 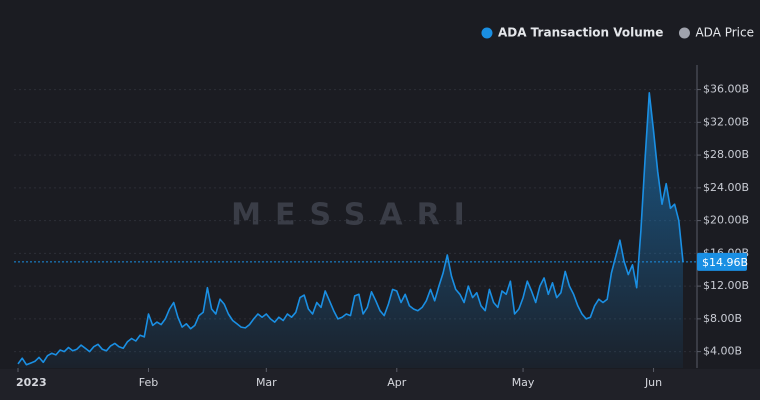 I want to click on current-label: $14.96B, so click(x=725, y=262).